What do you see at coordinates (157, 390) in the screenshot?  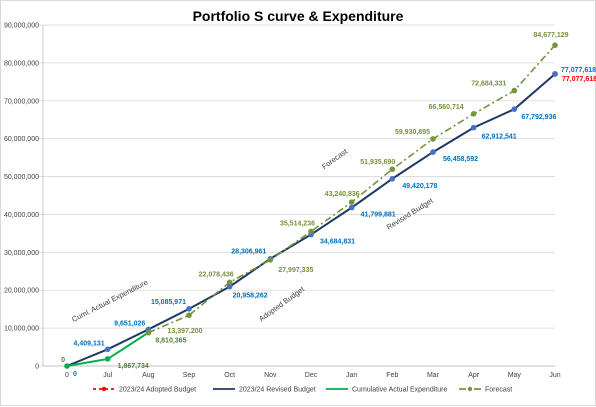 I see `legend-label-0: 2023/24 Adopted Budget` at bounding box center [157, 390].